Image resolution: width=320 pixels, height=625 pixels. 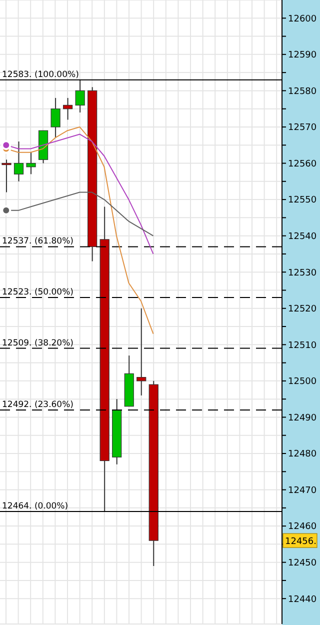 What do you see at coordinates (302, 19) in the screenshot?
I see `y-tick-label: 12600` at bounding box center [302, 19].